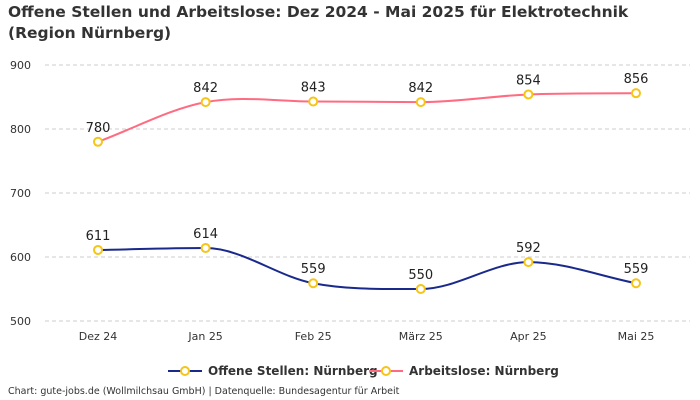 This screenshot has height=400, width=700. Describe the element at coordinates (98, 128) in the screenshot. I see `data-label: 780` at that location.